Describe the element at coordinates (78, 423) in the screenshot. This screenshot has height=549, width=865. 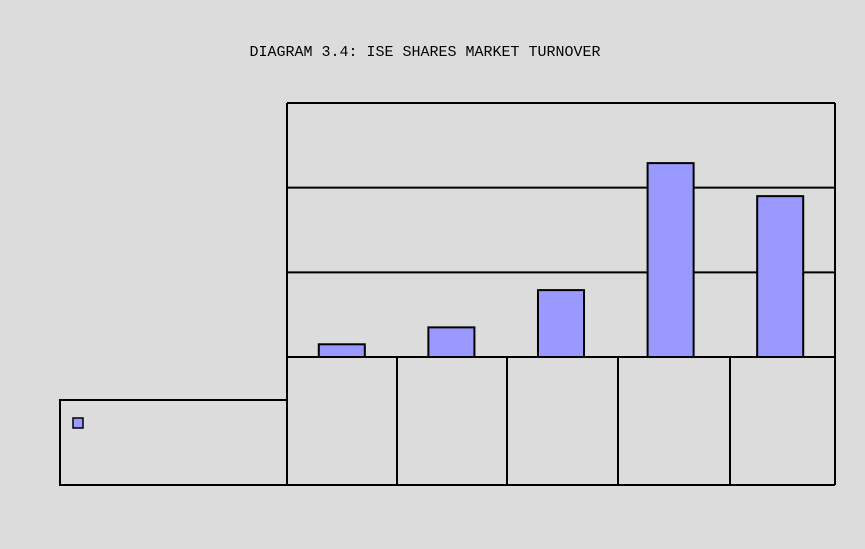
I see `legend-swatch` at that location.